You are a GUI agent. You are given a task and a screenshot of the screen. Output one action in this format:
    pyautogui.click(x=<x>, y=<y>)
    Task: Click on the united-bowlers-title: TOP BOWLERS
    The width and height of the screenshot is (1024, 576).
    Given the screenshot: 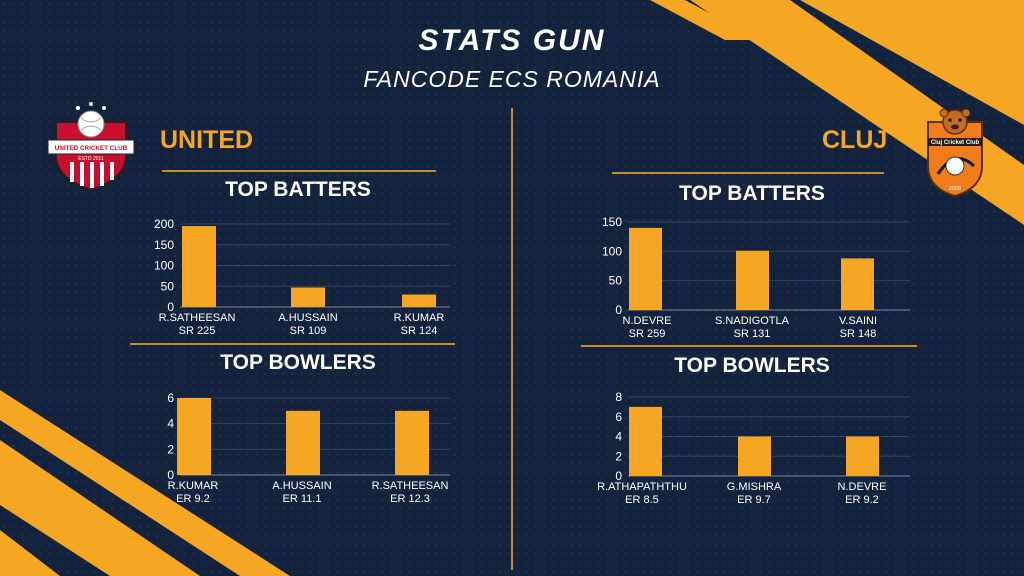 What is the action you would take?
    pyautogui.click(x=298, y=362)
    